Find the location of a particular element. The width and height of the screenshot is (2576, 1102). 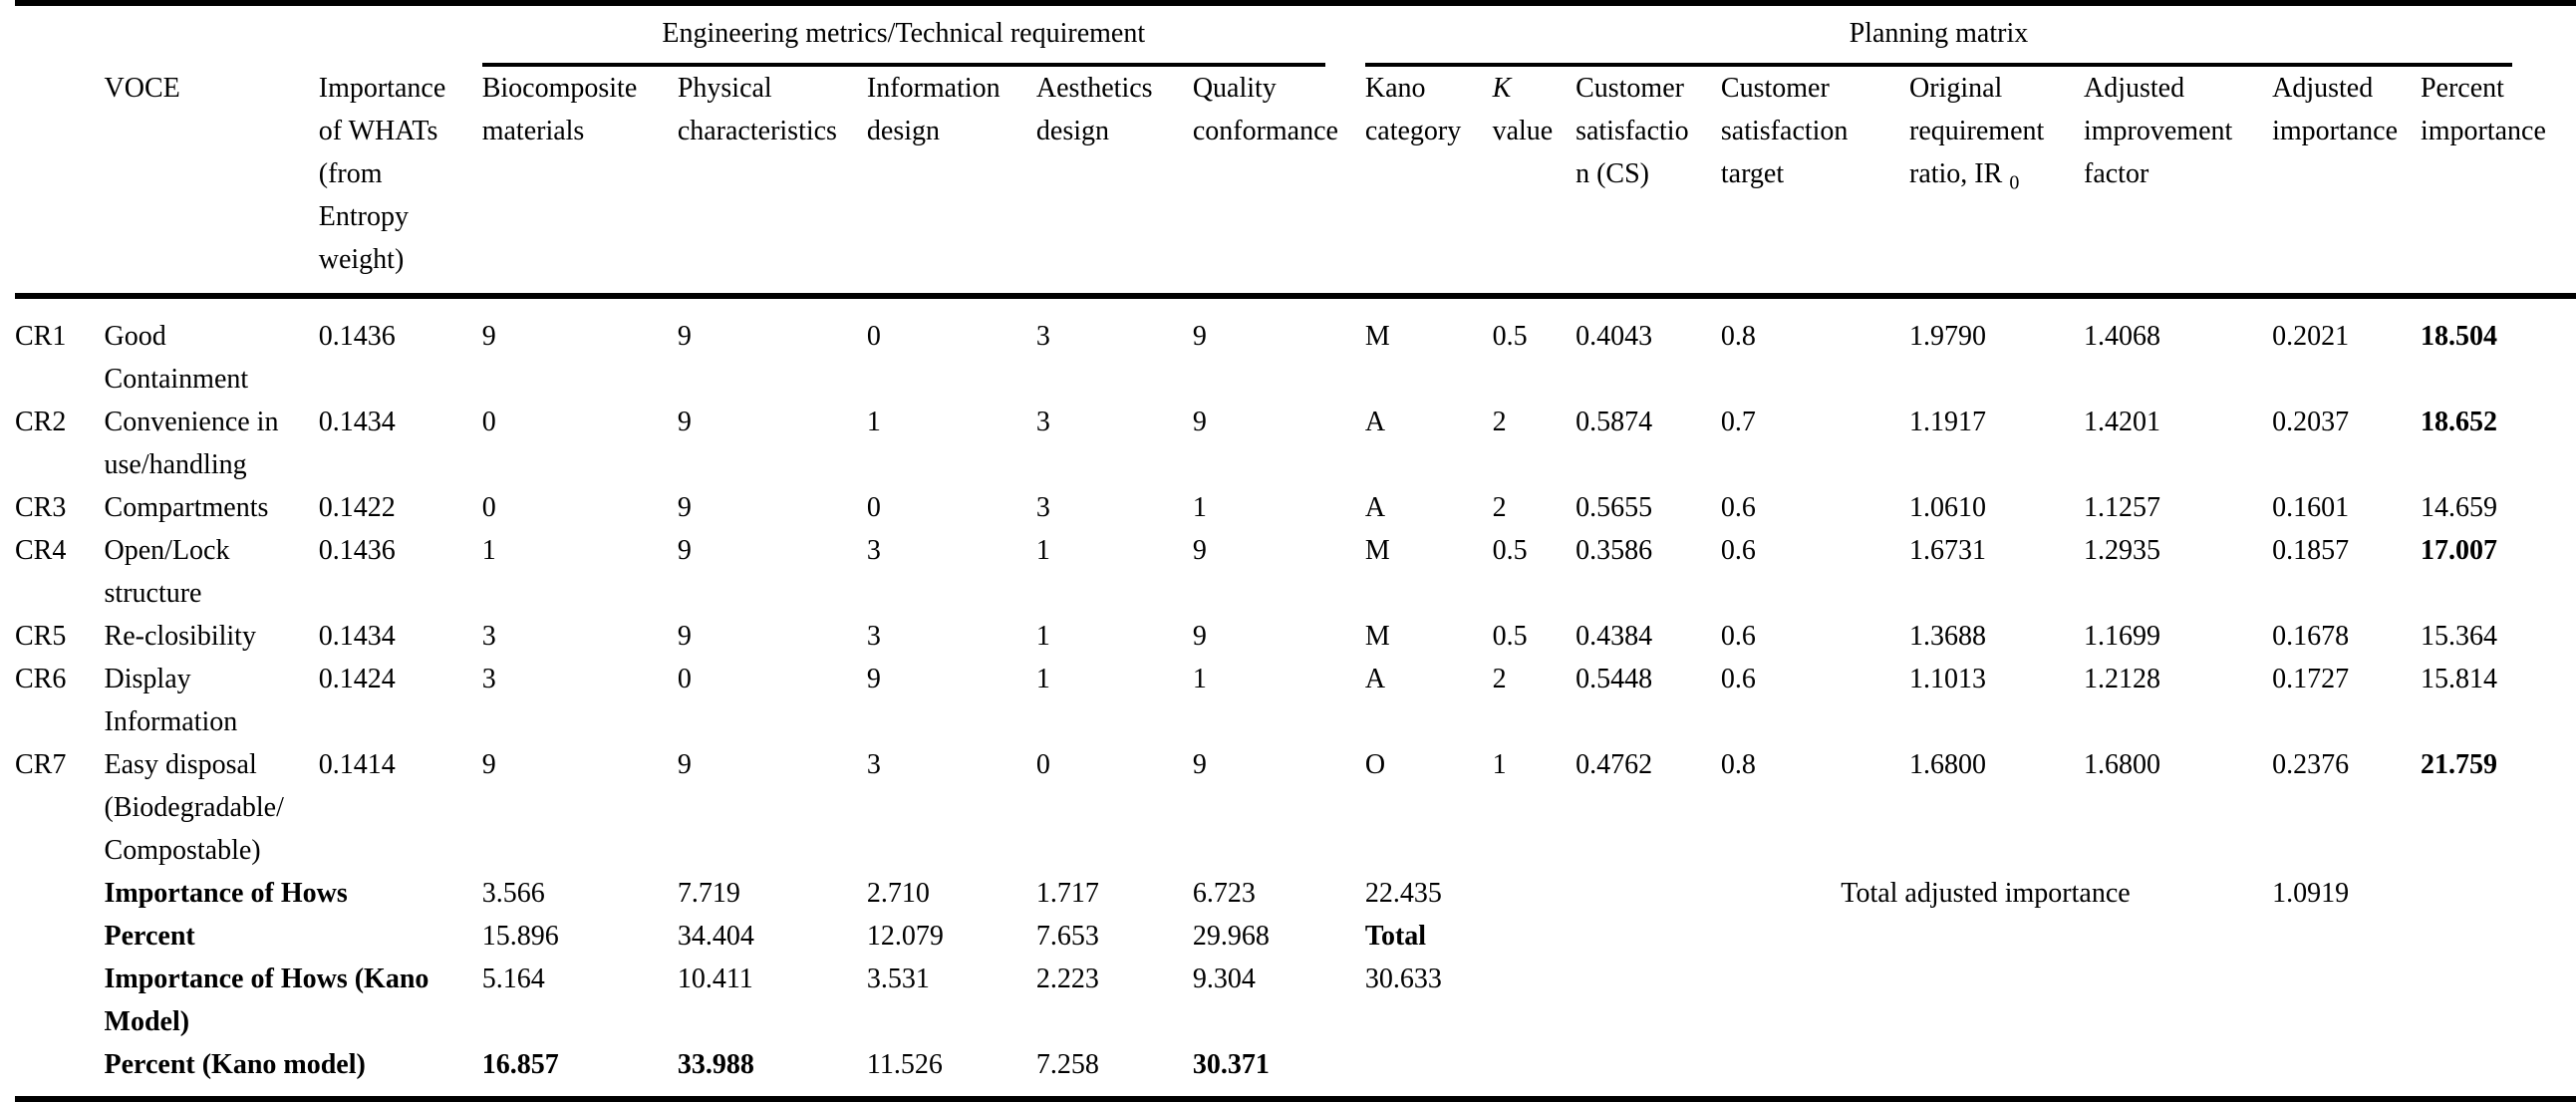

aesthetics-total: 1.717 is located at coordinates (1067, 893).